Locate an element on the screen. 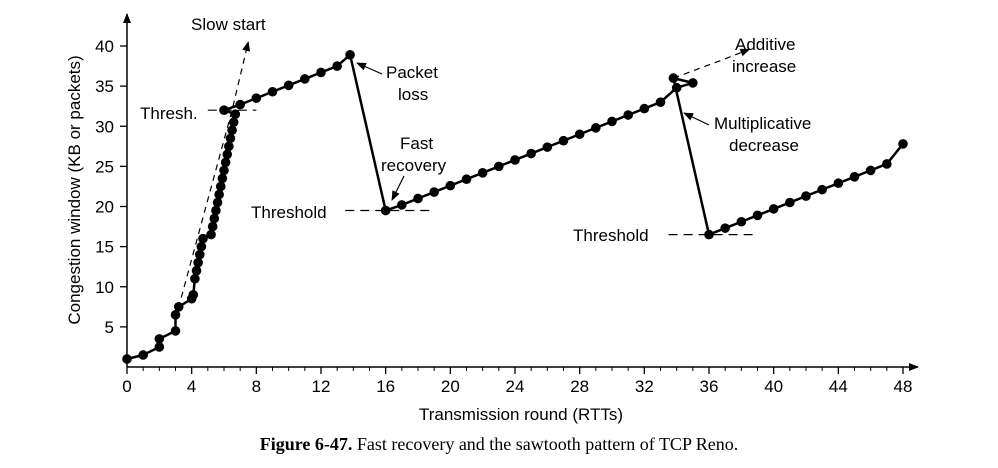 The image size is (998, 468). annotation-multiplicative-1: Multiplicative is located at coordinates (762, 123).